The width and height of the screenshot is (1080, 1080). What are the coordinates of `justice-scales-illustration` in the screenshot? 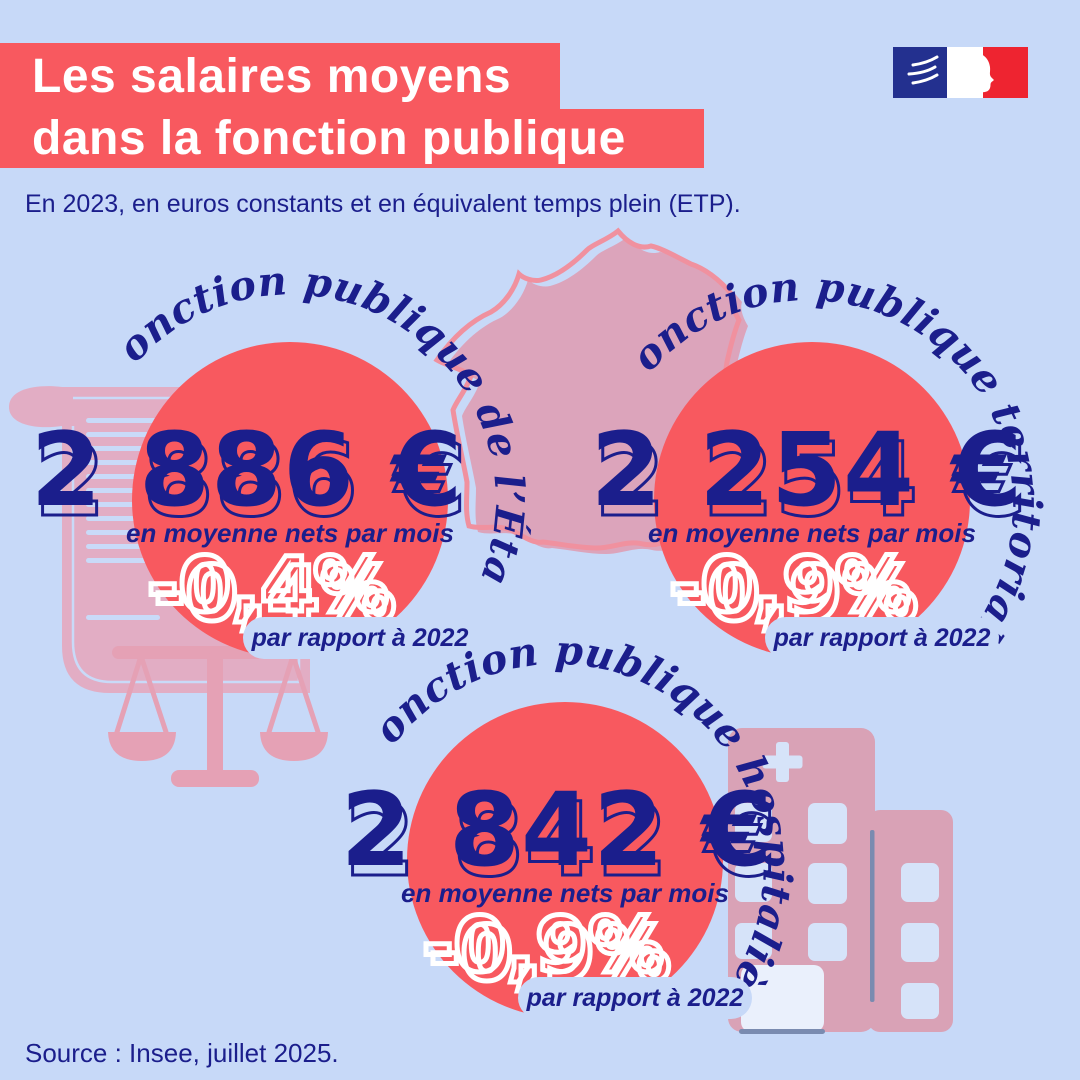 It's located at (218, 716).